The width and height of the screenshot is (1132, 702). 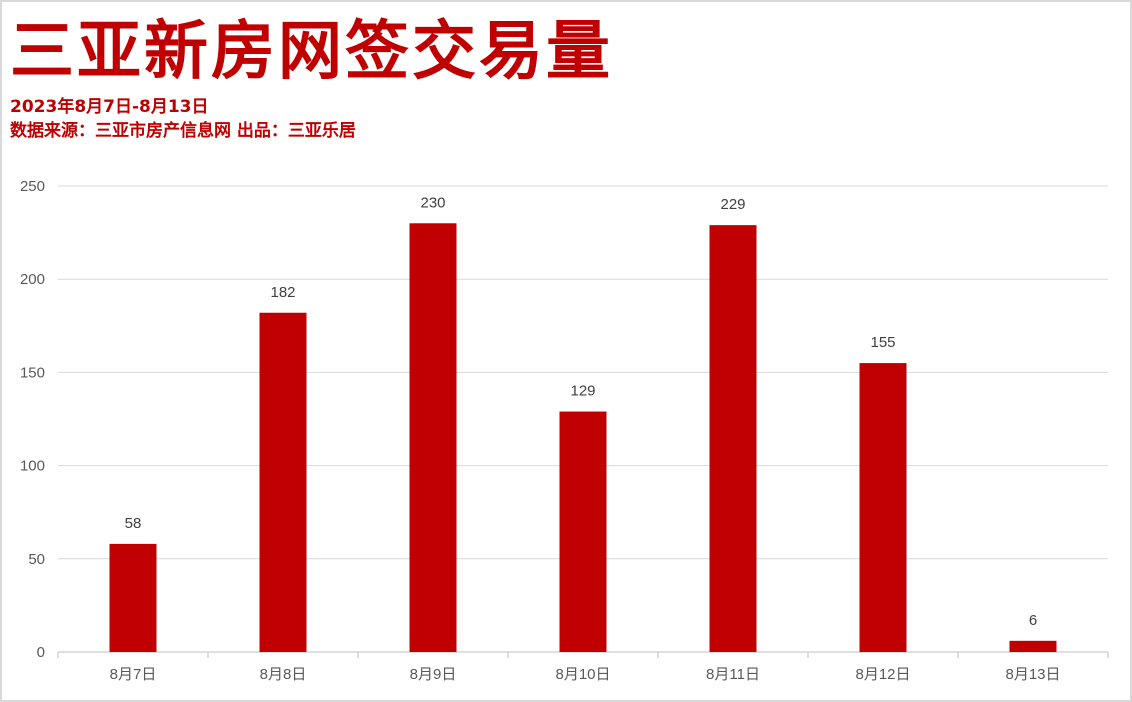 What do you see at coordinates (582, 391) in the screenshot?
I see `data-label: 129` at bounding box center [582, 391].